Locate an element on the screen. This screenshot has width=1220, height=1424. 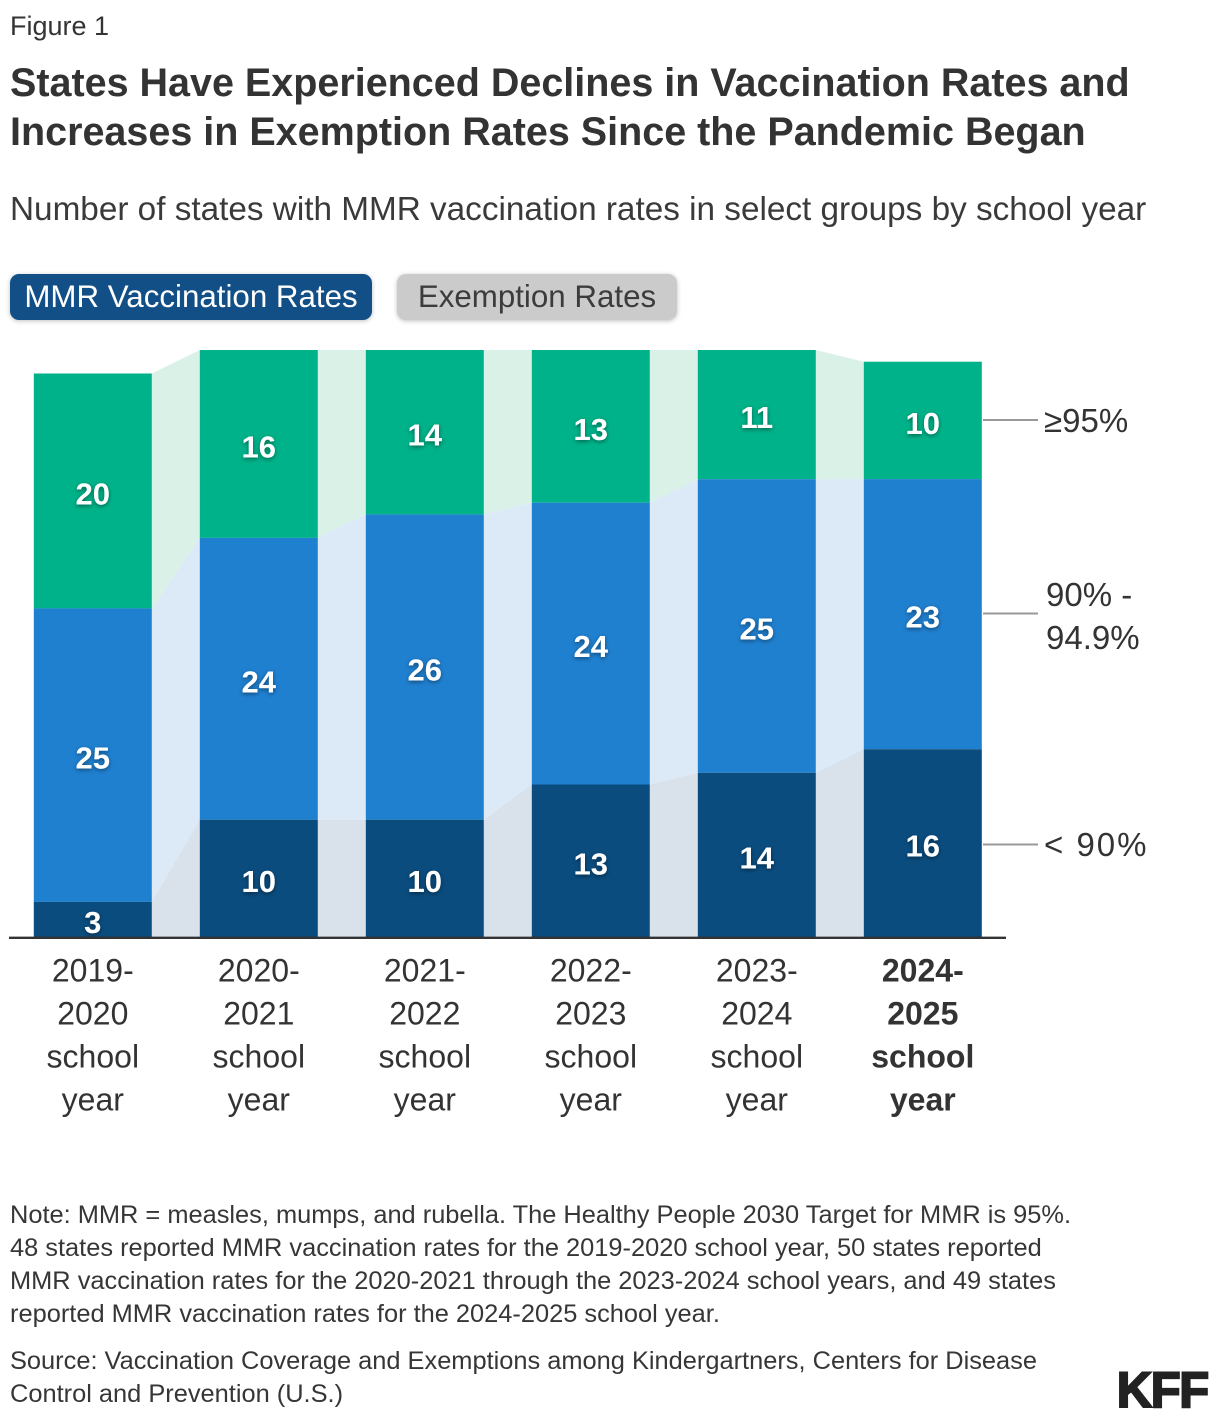
svg-text: 2023- is located at coordinates (757, 971).